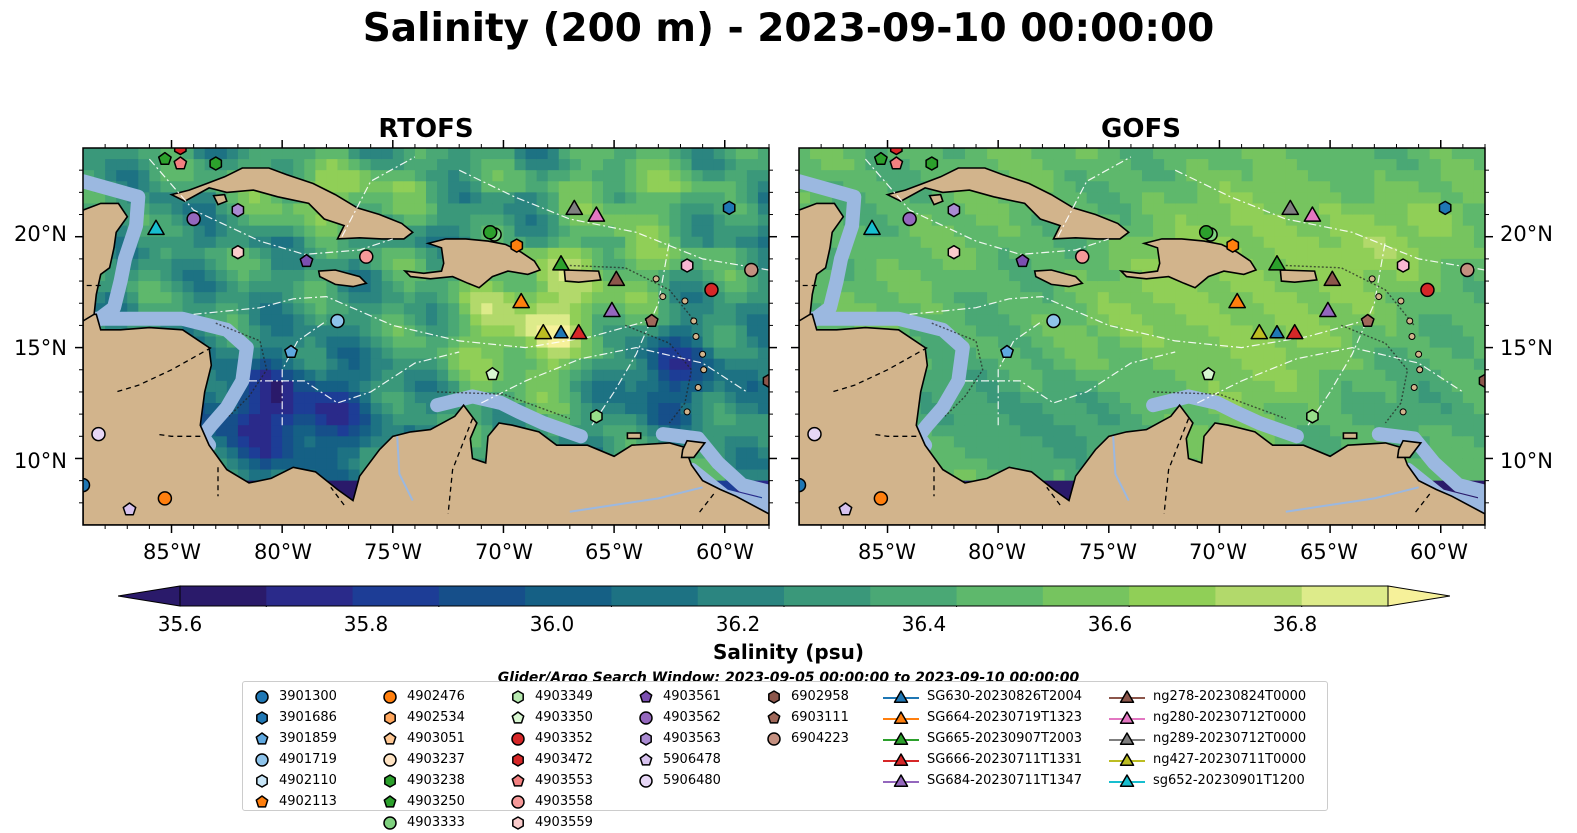  I want to click on legend-entry: ng278-20230824T0000, so click(1207, 696).